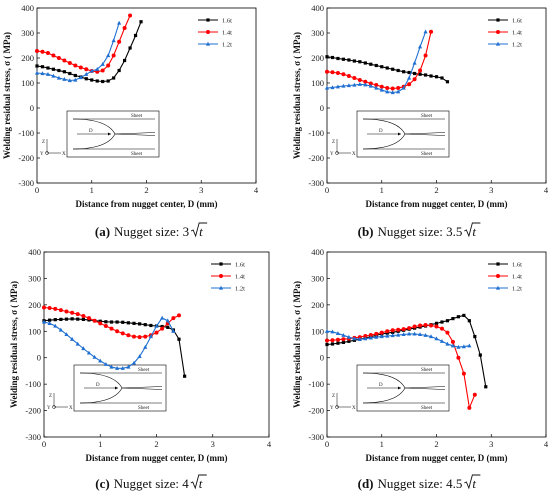 This screenshot has height=500, width=550. Describe the element at coordinates (213, 444) in the screenshot. I see `x-tick-label: 3` at that location.